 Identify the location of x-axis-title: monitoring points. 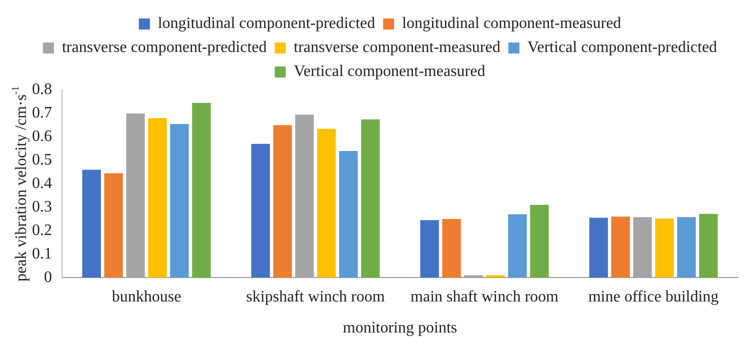
(400, 328).